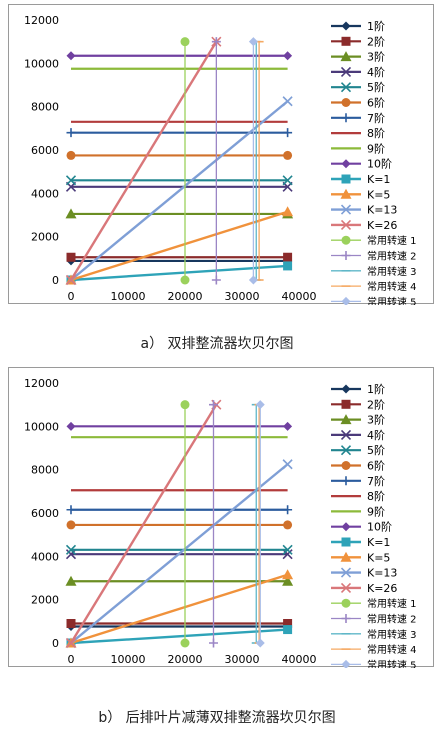 The image size is (434, 733). Describe the element at coordinates (41, 383) in the screenshot. I see `y-tick-label: 12000` at that location.